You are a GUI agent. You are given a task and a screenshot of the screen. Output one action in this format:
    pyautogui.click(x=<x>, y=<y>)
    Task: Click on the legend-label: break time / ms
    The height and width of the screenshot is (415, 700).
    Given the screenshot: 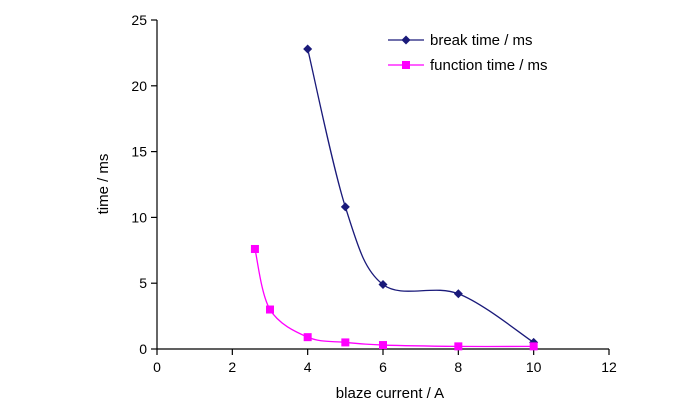 What is the action you would take?
    pyautogui.click(x=481, y=40)
    